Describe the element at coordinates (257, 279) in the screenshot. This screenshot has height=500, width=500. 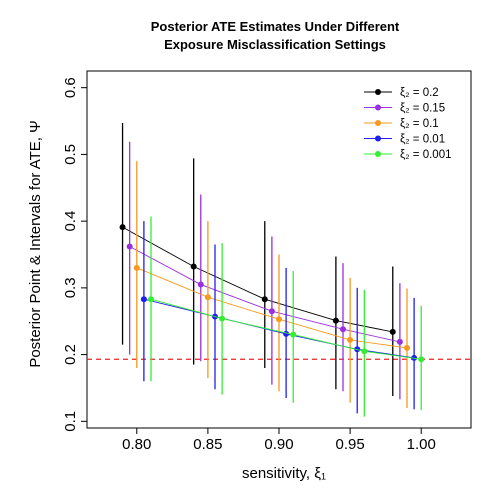
I see `series-0-line` at that location.